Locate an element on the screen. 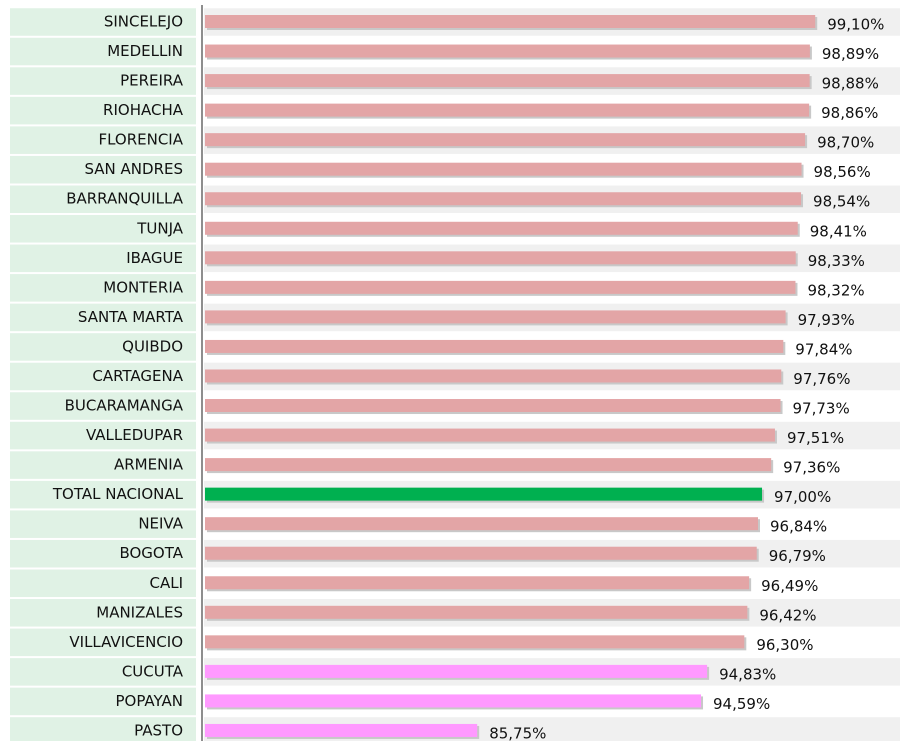 The height and width of the screenshot is (745, 900). category-label: VALLEDUPAR is located at coordinates (134, 435).